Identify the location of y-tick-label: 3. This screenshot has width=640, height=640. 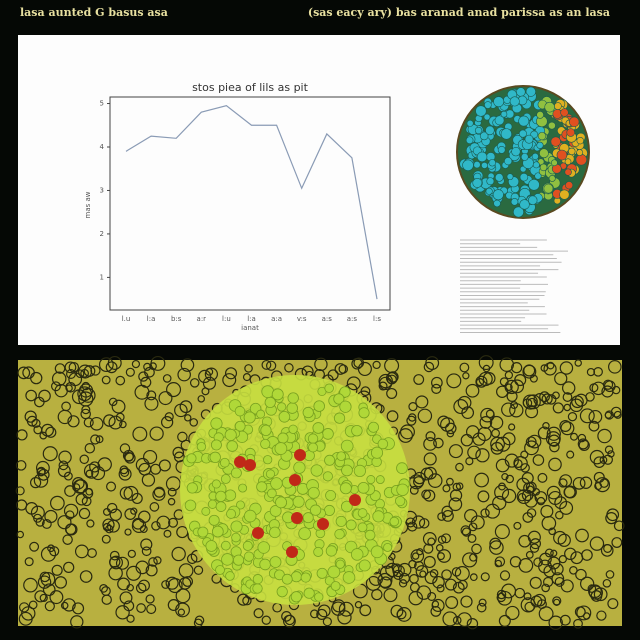
(102, 190).